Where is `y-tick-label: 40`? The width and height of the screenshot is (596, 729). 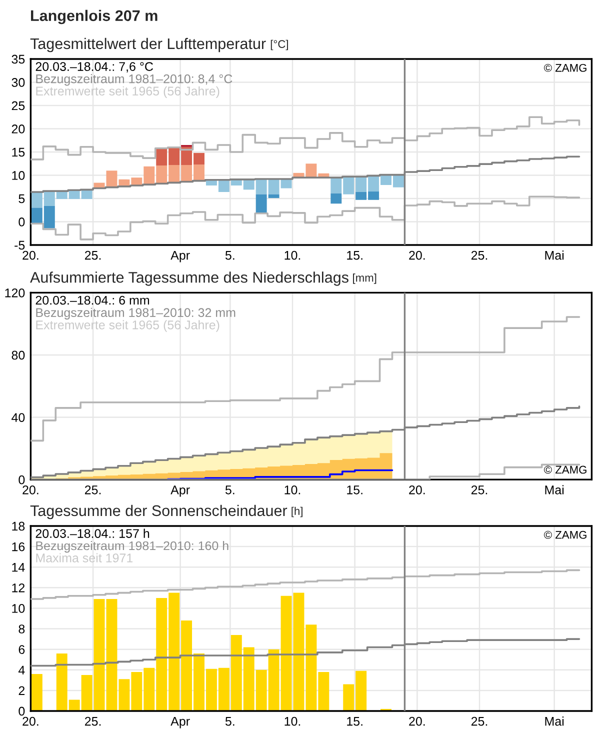
y-tick-label: 40 is located at coordinates (18, 417).